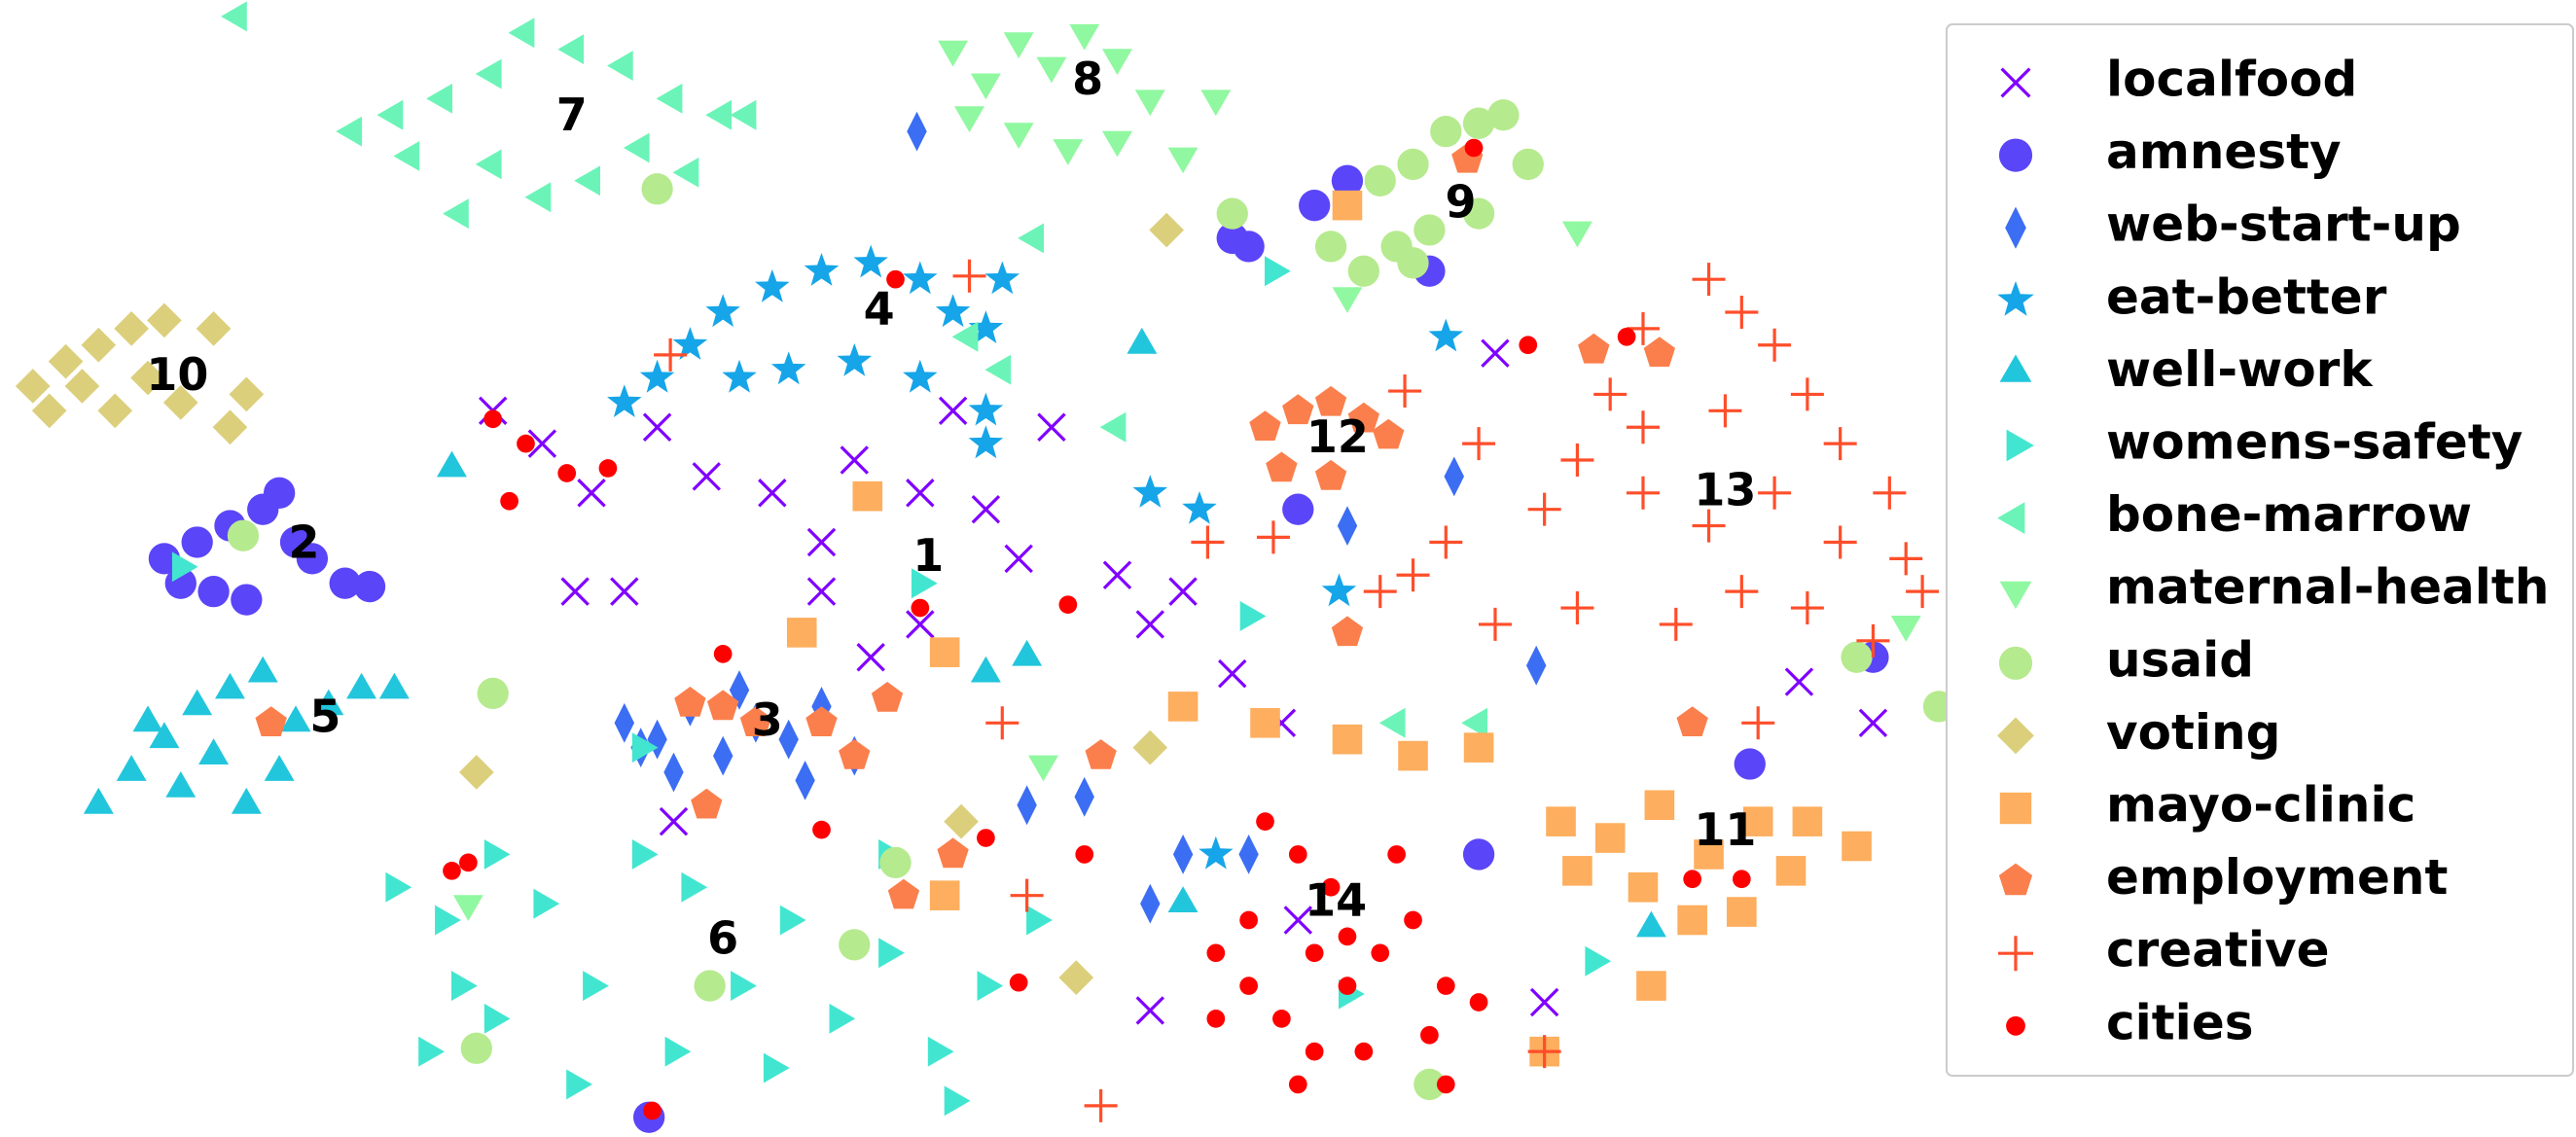 The width and height of the screenshot is (2576, 1137). Describe the element at coordinates (767, 719) in the screenshot. I see `cluster-label: 3` at that location.